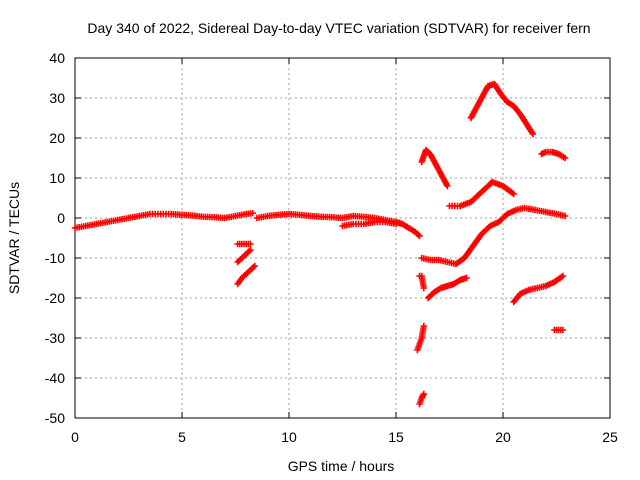  Describe the element at coordinates (563, 330) in the screenshot. I see `data-point-arc-late-floor` at that location.